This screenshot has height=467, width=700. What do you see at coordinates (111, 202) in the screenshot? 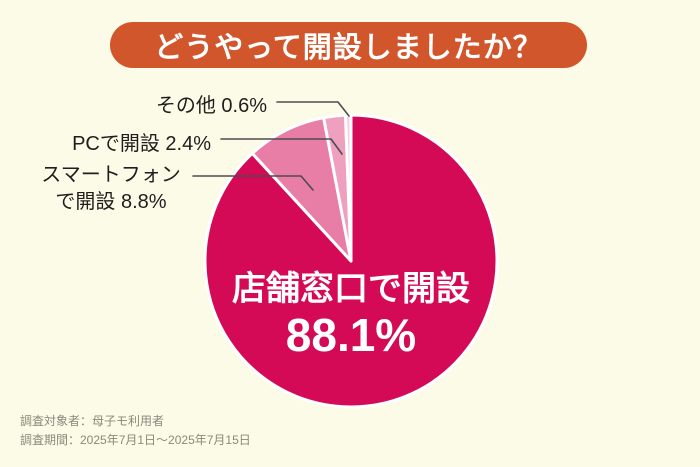
I see `callout-smartphone-line2: で開設 8.8%` at bounding box center [111, 202].